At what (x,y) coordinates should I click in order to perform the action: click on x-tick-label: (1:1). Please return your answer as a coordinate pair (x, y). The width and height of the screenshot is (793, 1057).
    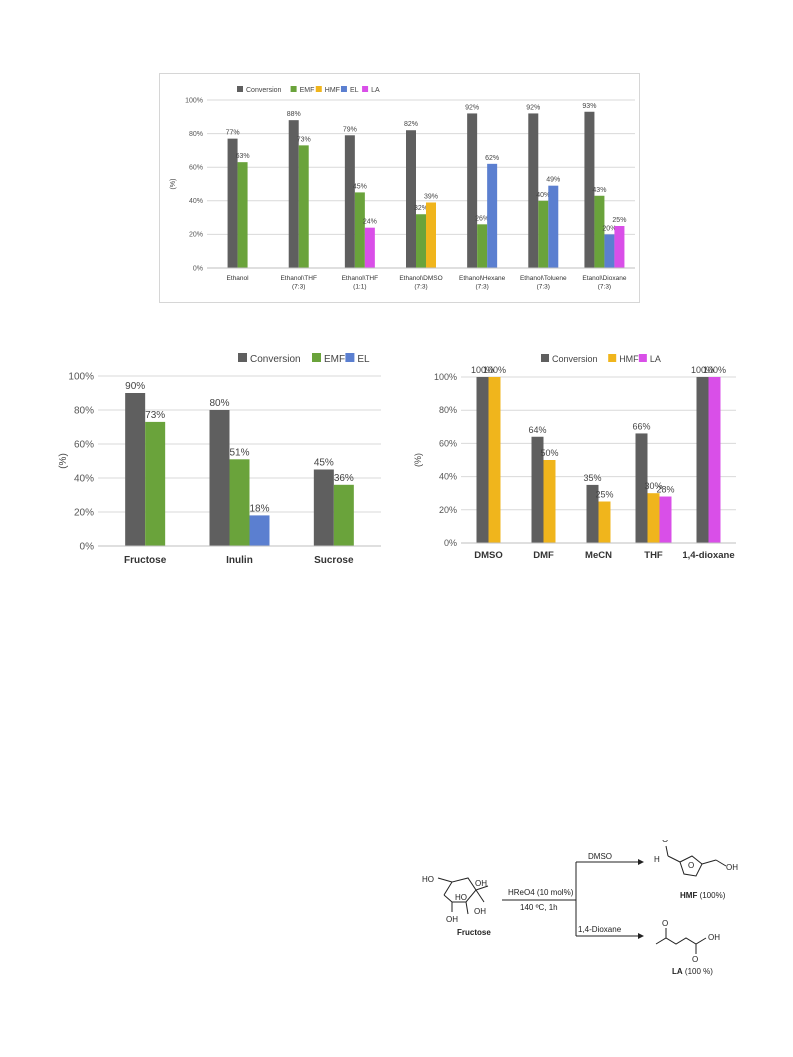
    Looking at the image, I should click on (359, 287).